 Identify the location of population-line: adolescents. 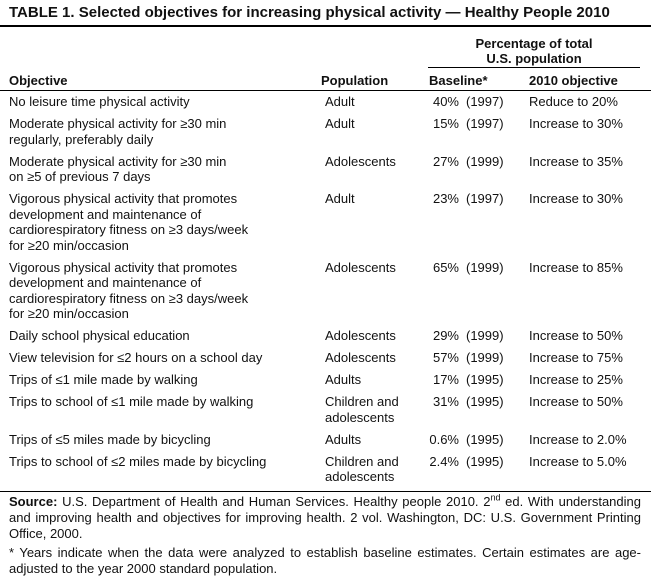
(360, 476).